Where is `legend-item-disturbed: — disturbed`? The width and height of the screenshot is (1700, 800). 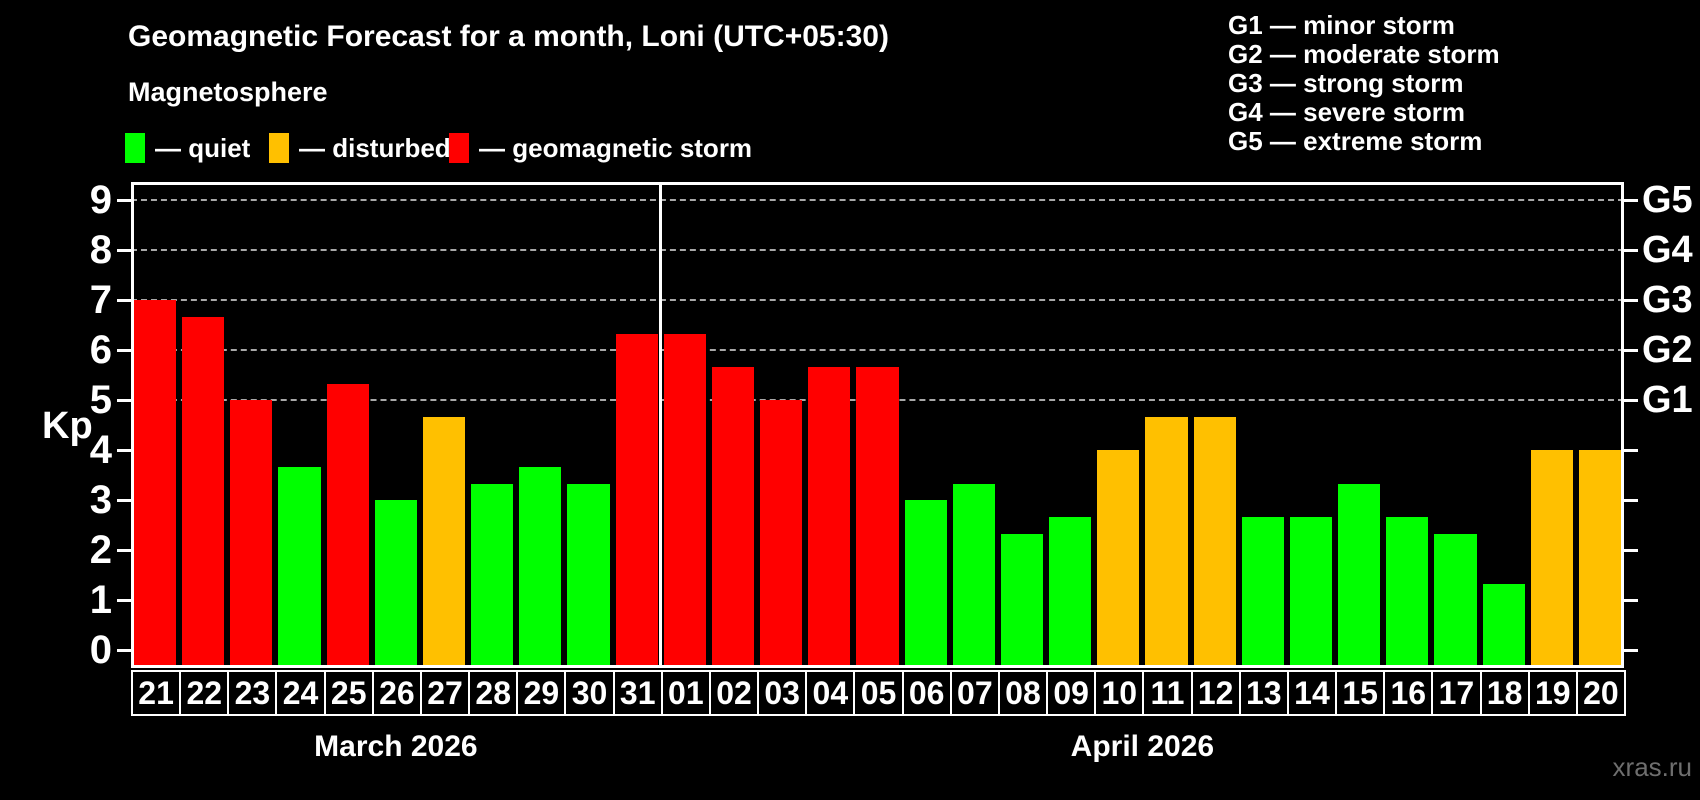
legend-item-disturbed: — disturbed is located at coordinates (360, 148).